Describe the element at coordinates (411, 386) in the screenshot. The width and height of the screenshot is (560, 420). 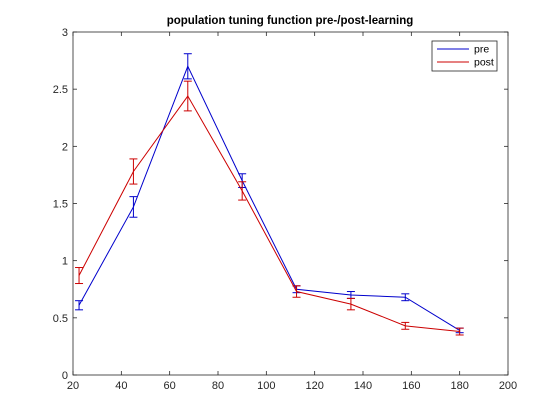
I see `x-tick-label: 160` at that location.